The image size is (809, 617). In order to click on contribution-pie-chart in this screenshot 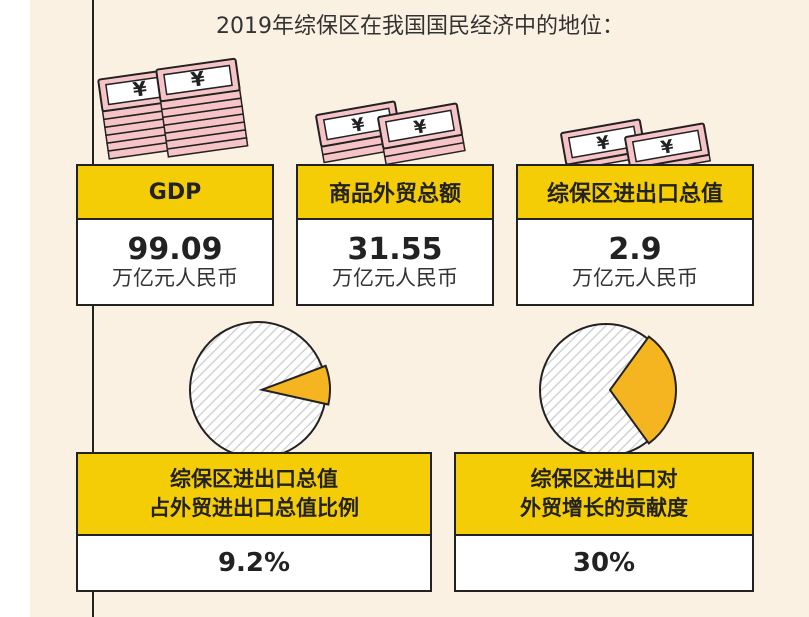, I will do `click(608, 390)`.